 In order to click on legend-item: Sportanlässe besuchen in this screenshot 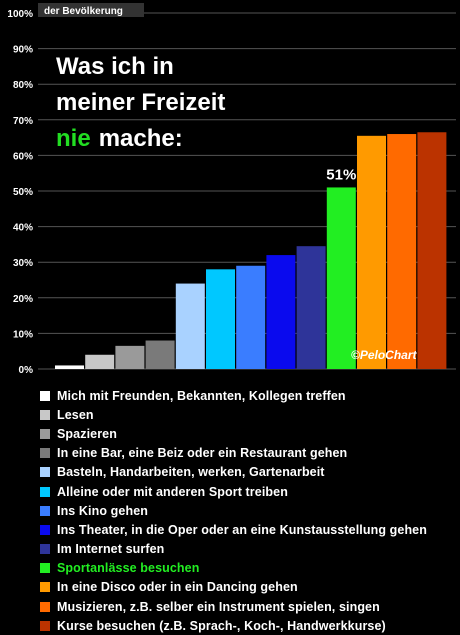, I will do `click(233, 568)`.